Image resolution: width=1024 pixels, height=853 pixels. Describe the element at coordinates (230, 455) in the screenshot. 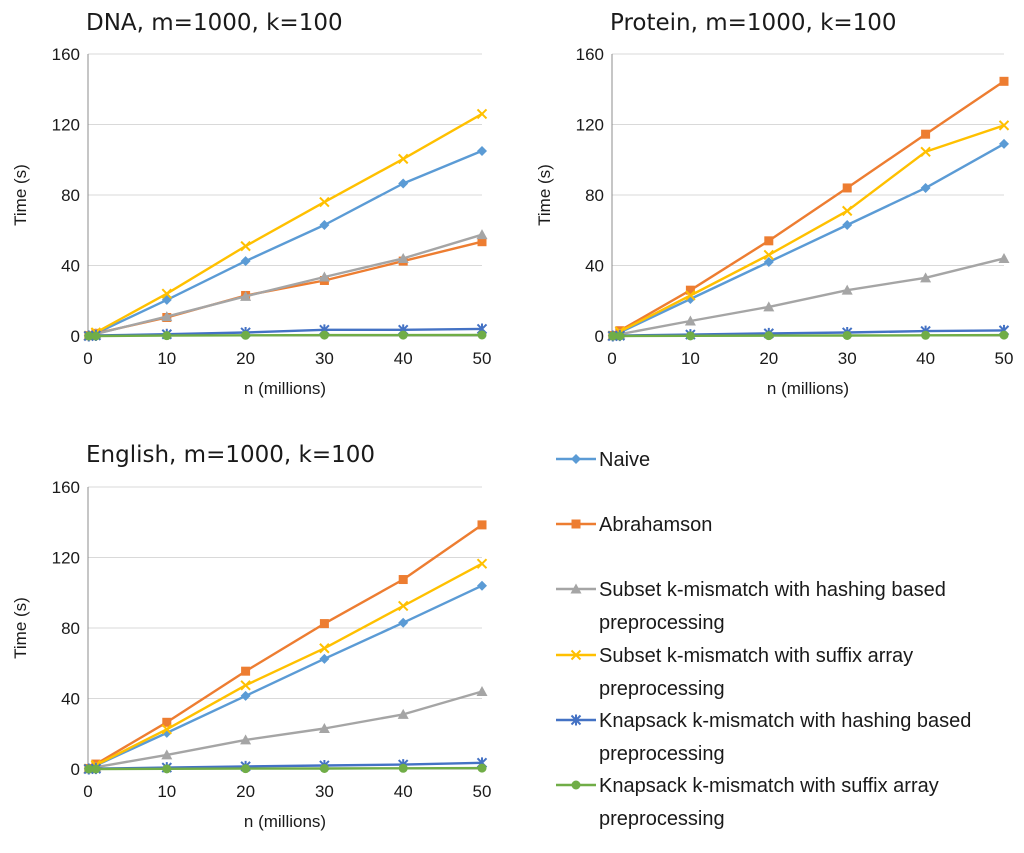

I see `chart-title: English, m=1000, k=100` at that location.